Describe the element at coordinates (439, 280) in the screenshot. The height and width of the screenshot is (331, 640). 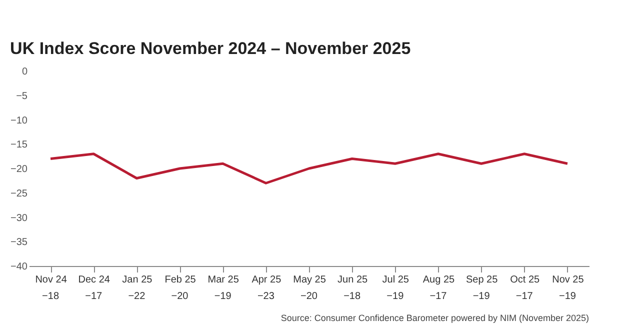
I see `x-tick-label: Aug 25` at that location.